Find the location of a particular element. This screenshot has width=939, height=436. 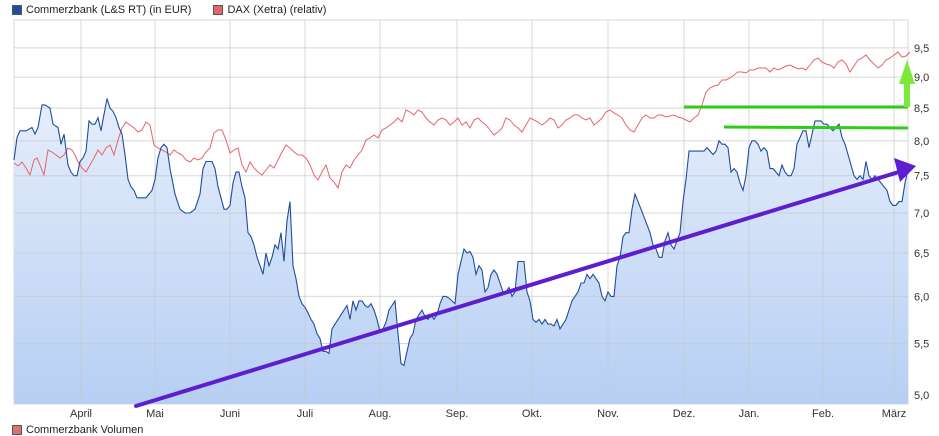

y-tick-label: 8,5 is located at coordinates (921, 109).